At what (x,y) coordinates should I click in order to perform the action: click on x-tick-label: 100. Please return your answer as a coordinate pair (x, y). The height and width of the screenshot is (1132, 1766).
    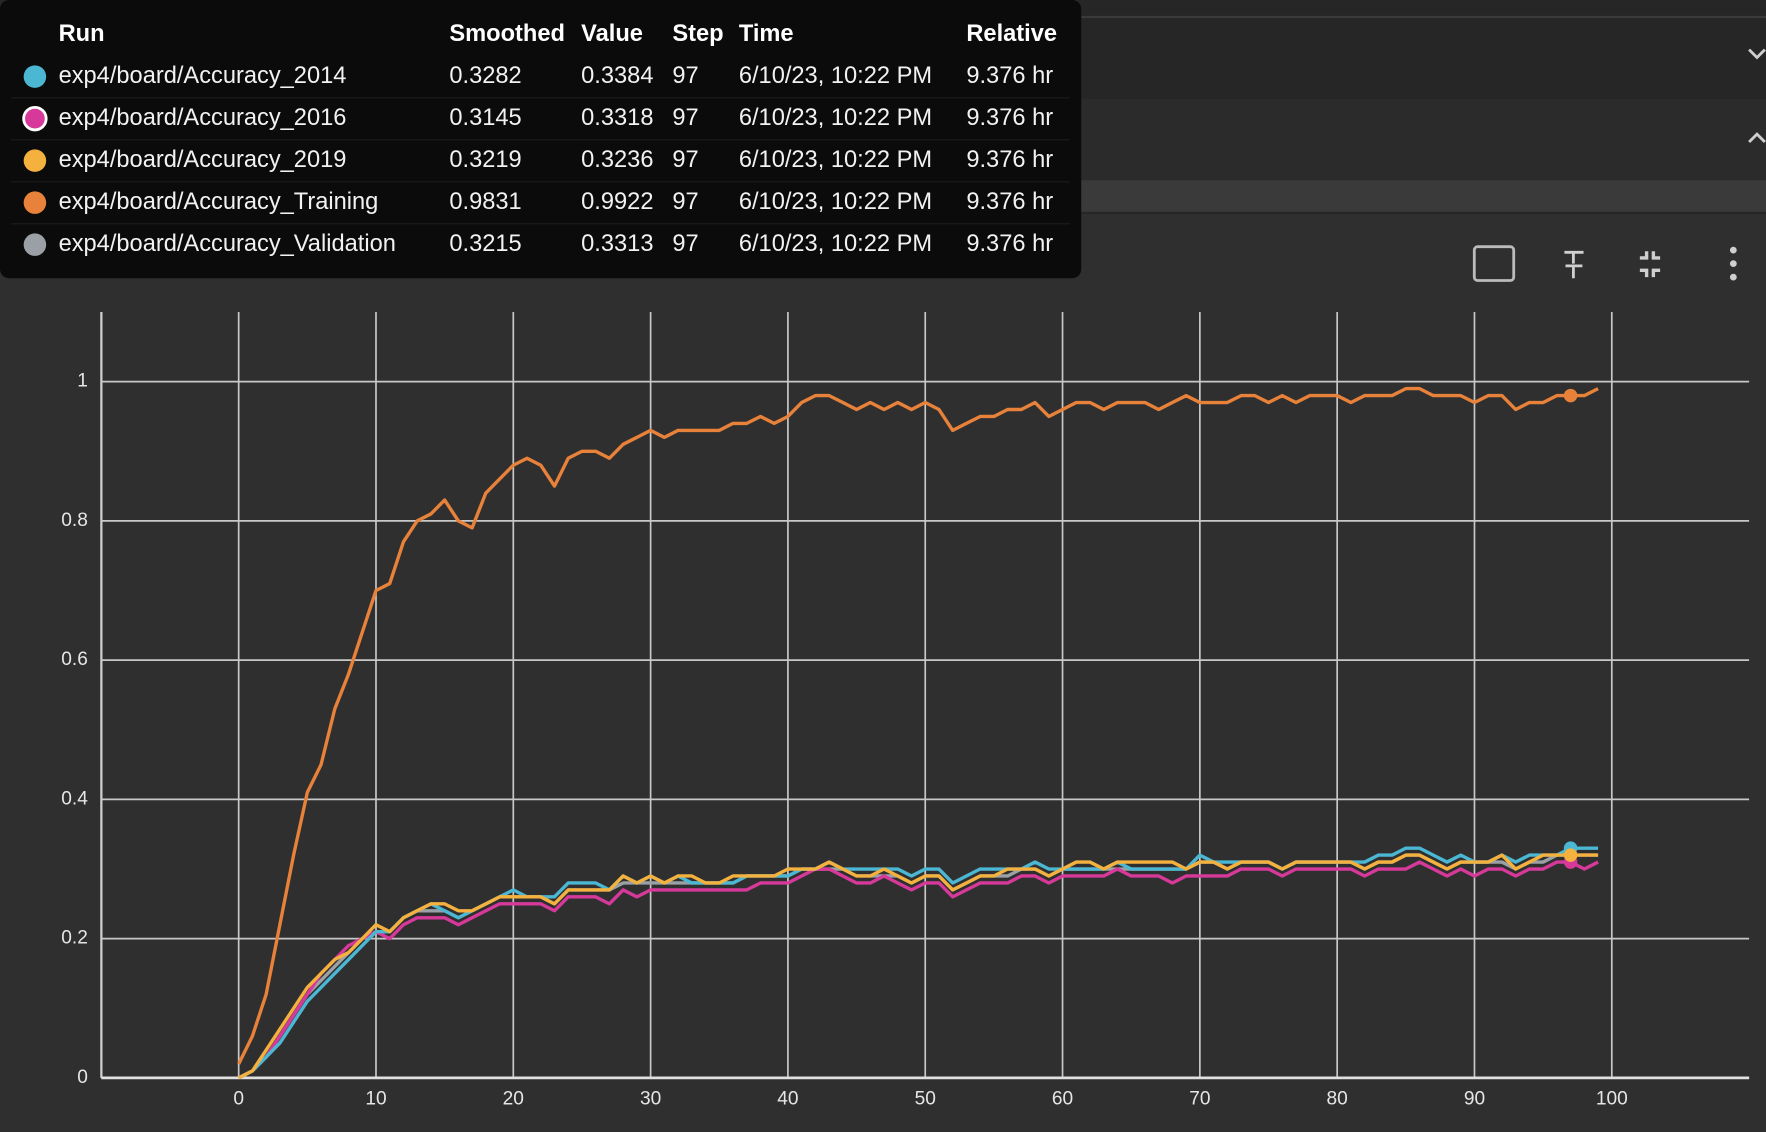
    Looking at the image, I should click on (1612, 1098).